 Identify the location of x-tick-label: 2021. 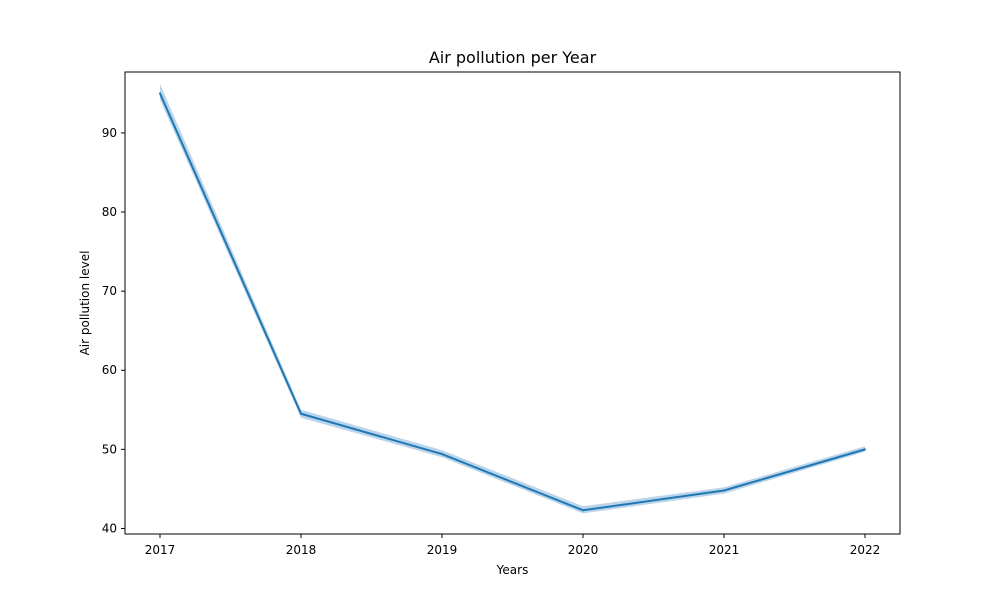
(724, 550).